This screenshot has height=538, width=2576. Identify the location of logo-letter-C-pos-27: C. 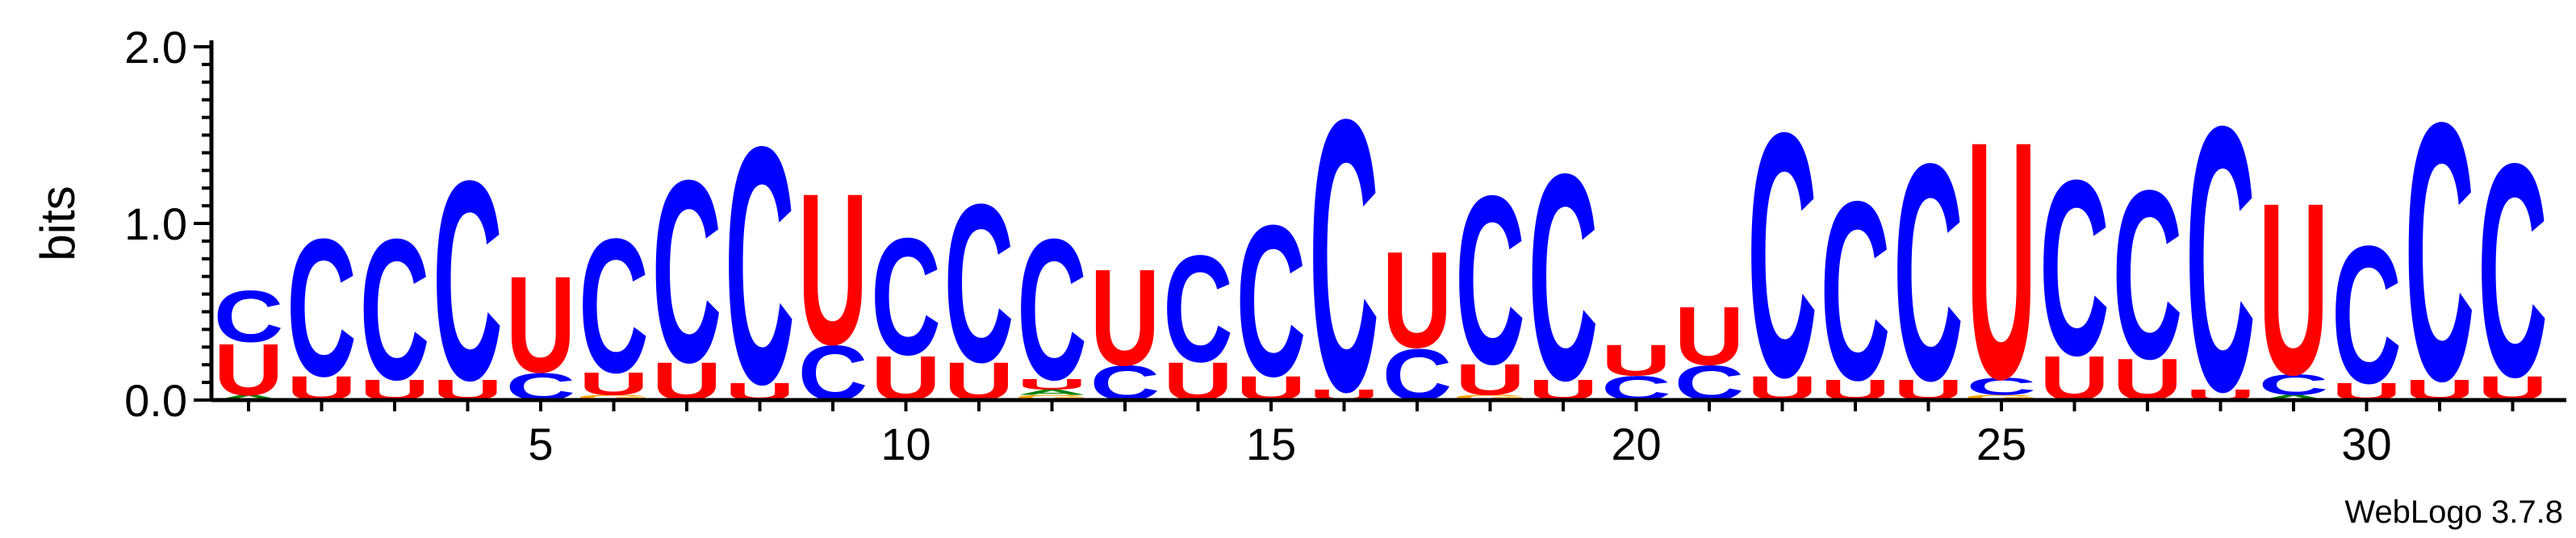
(2148, 274).